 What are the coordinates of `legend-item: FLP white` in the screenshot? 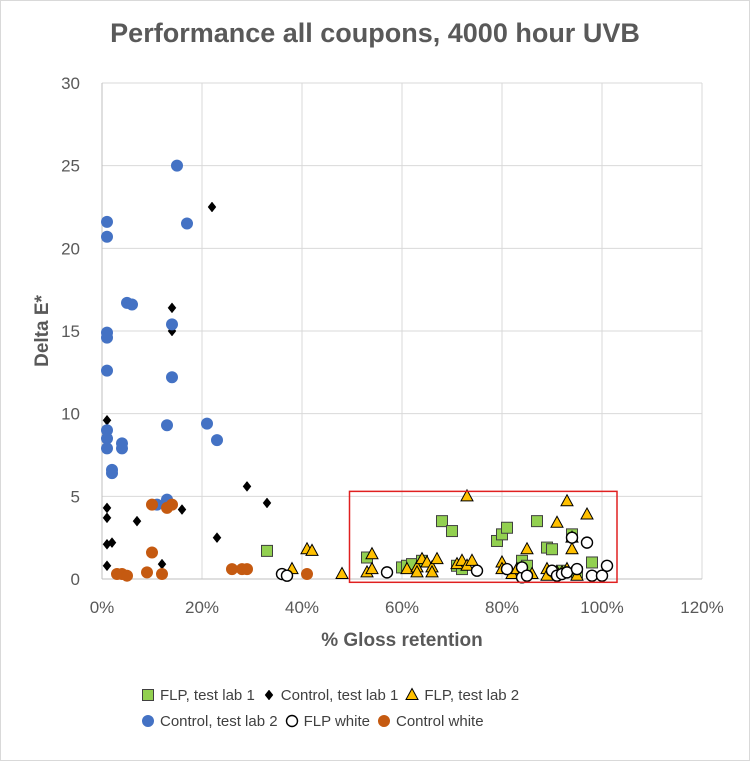 It's located at (327, 721).